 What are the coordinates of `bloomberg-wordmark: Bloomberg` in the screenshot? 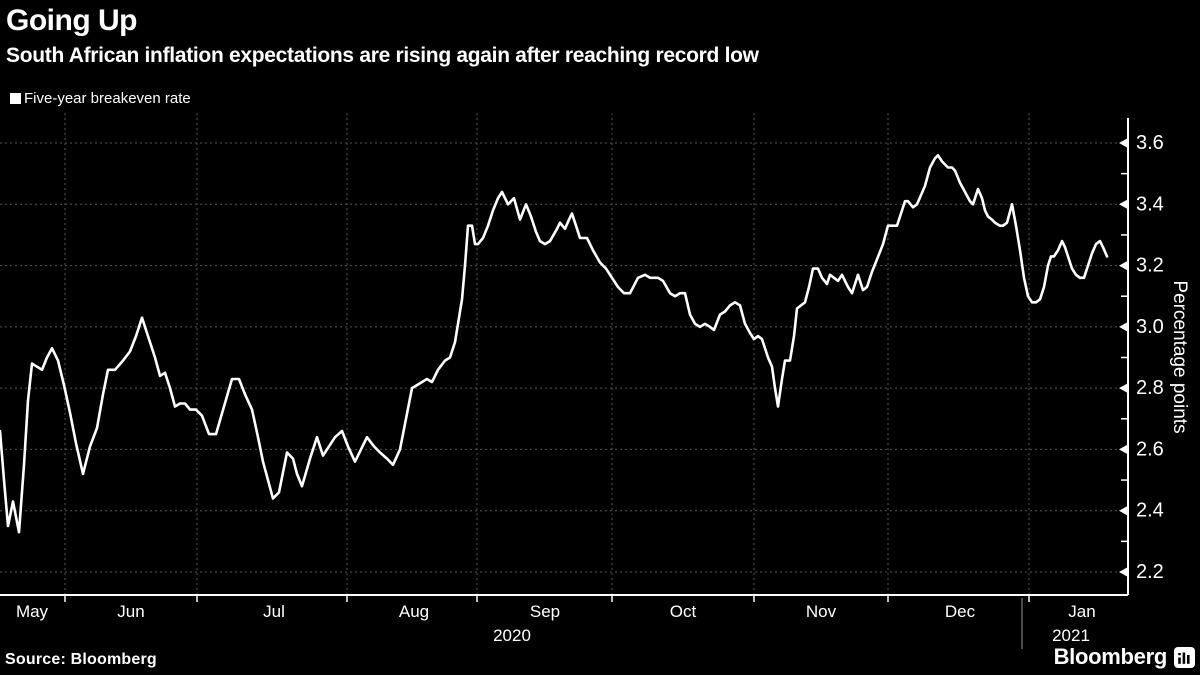 It's located at (1110, 656).